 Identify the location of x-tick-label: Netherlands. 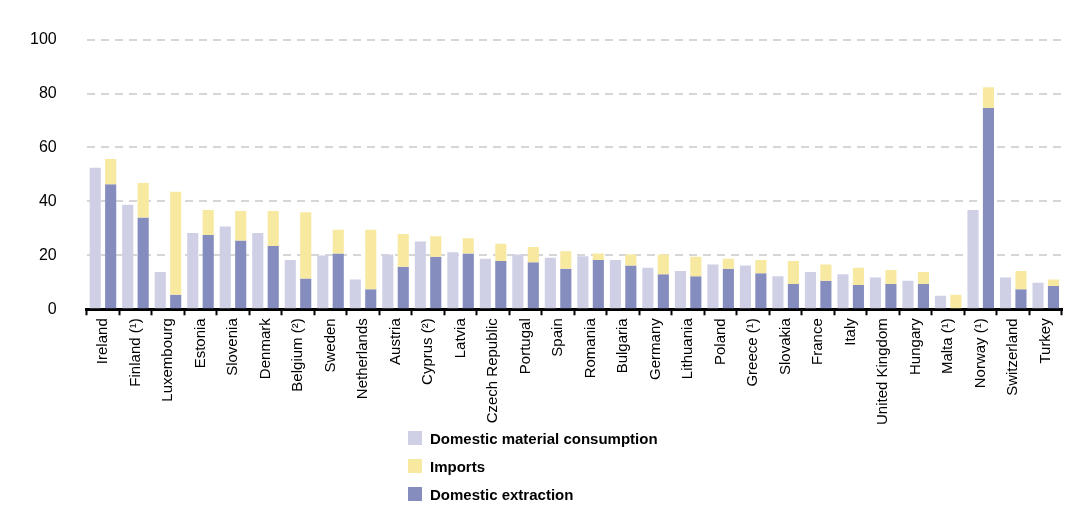
(362, 359).